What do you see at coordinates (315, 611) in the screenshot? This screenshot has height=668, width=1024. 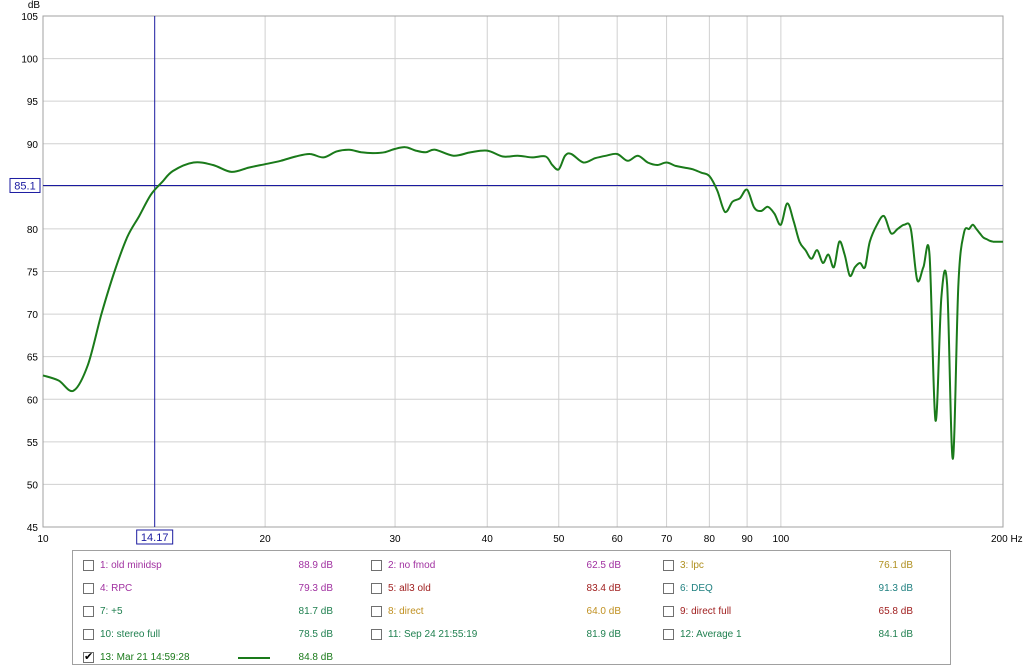 I see `legend-value: 81.7 dB` at bounding box center [315, 611].